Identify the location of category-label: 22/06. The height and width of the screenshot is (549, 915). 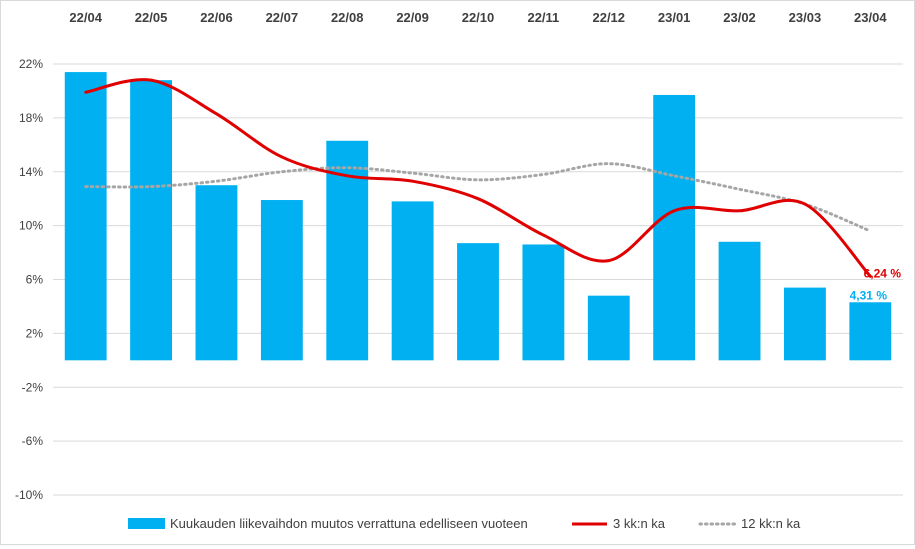
(216, 17).